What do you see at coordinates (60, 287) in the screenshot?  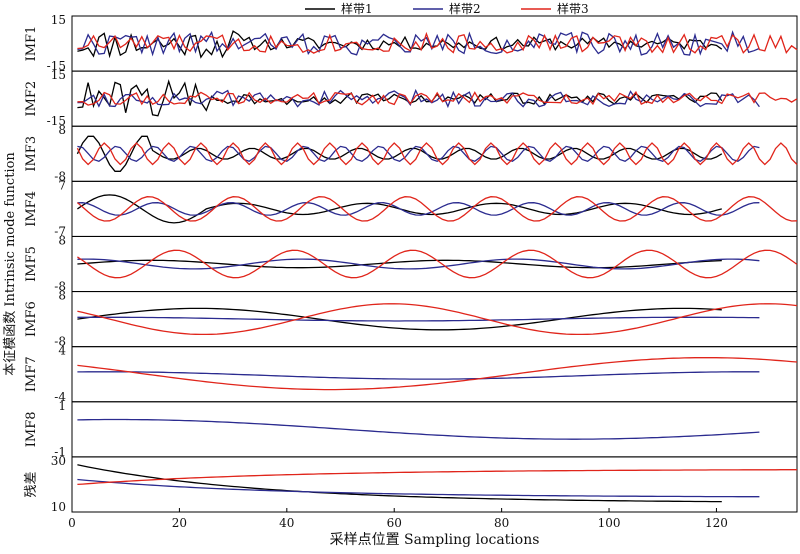 I see `panel-5-ytick-bottom: -8` at bounding box center [60, 287].